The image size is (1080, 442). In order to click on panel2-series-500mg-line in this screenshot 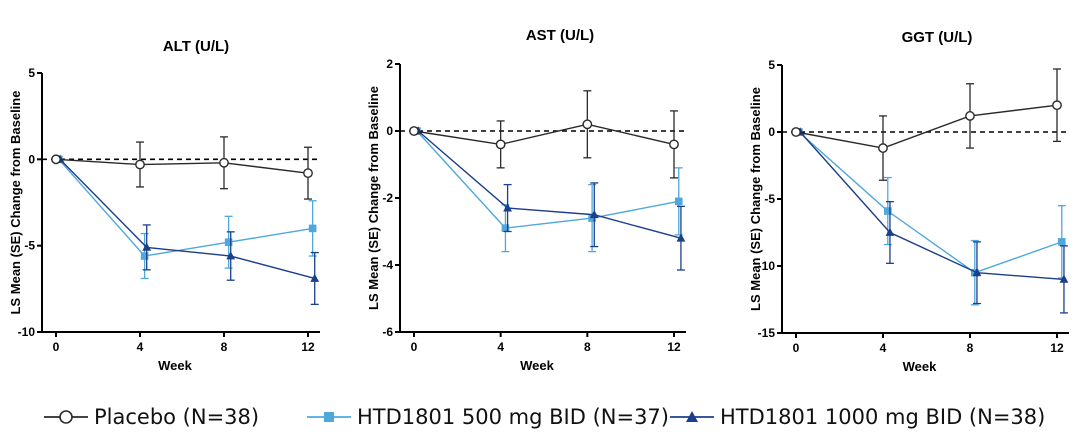, I will do `click(547, 179)`.